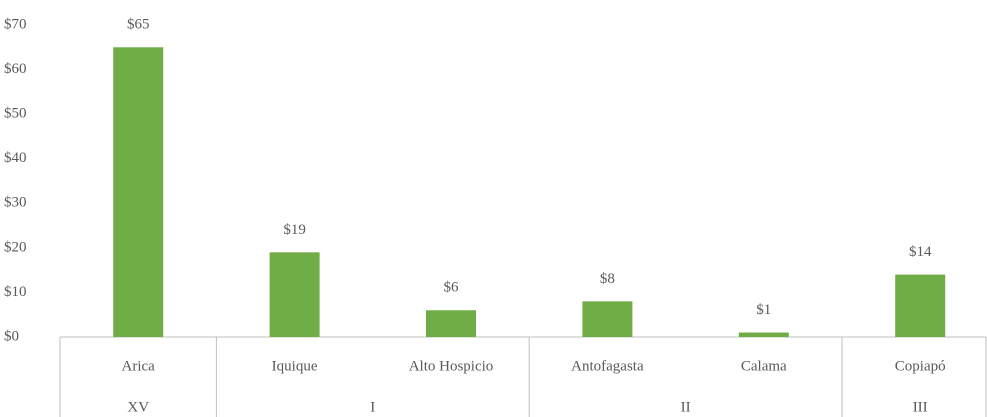 This screenshot has height=417, width=987. I want to click on data-label: $1, so click(763, 310).